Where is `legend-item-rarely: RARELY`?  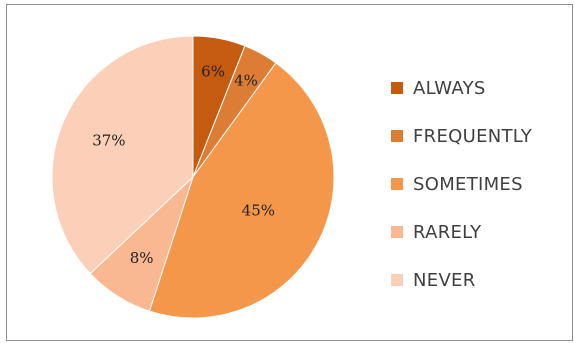 legend-item-rarely: RARELY is located at coordinates (461, 232).